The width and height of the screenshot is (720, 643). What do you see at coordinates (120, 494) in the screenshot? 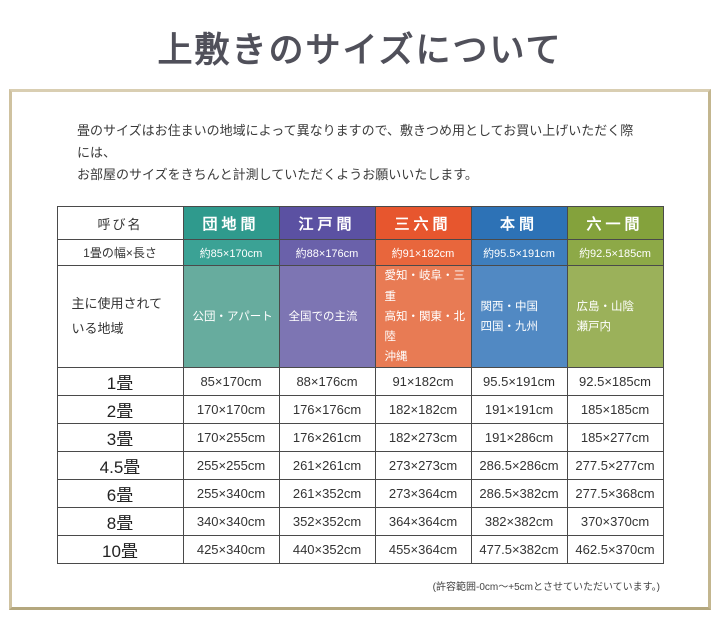
I see `row-label: 6畳` at bounding box center [120, 494].